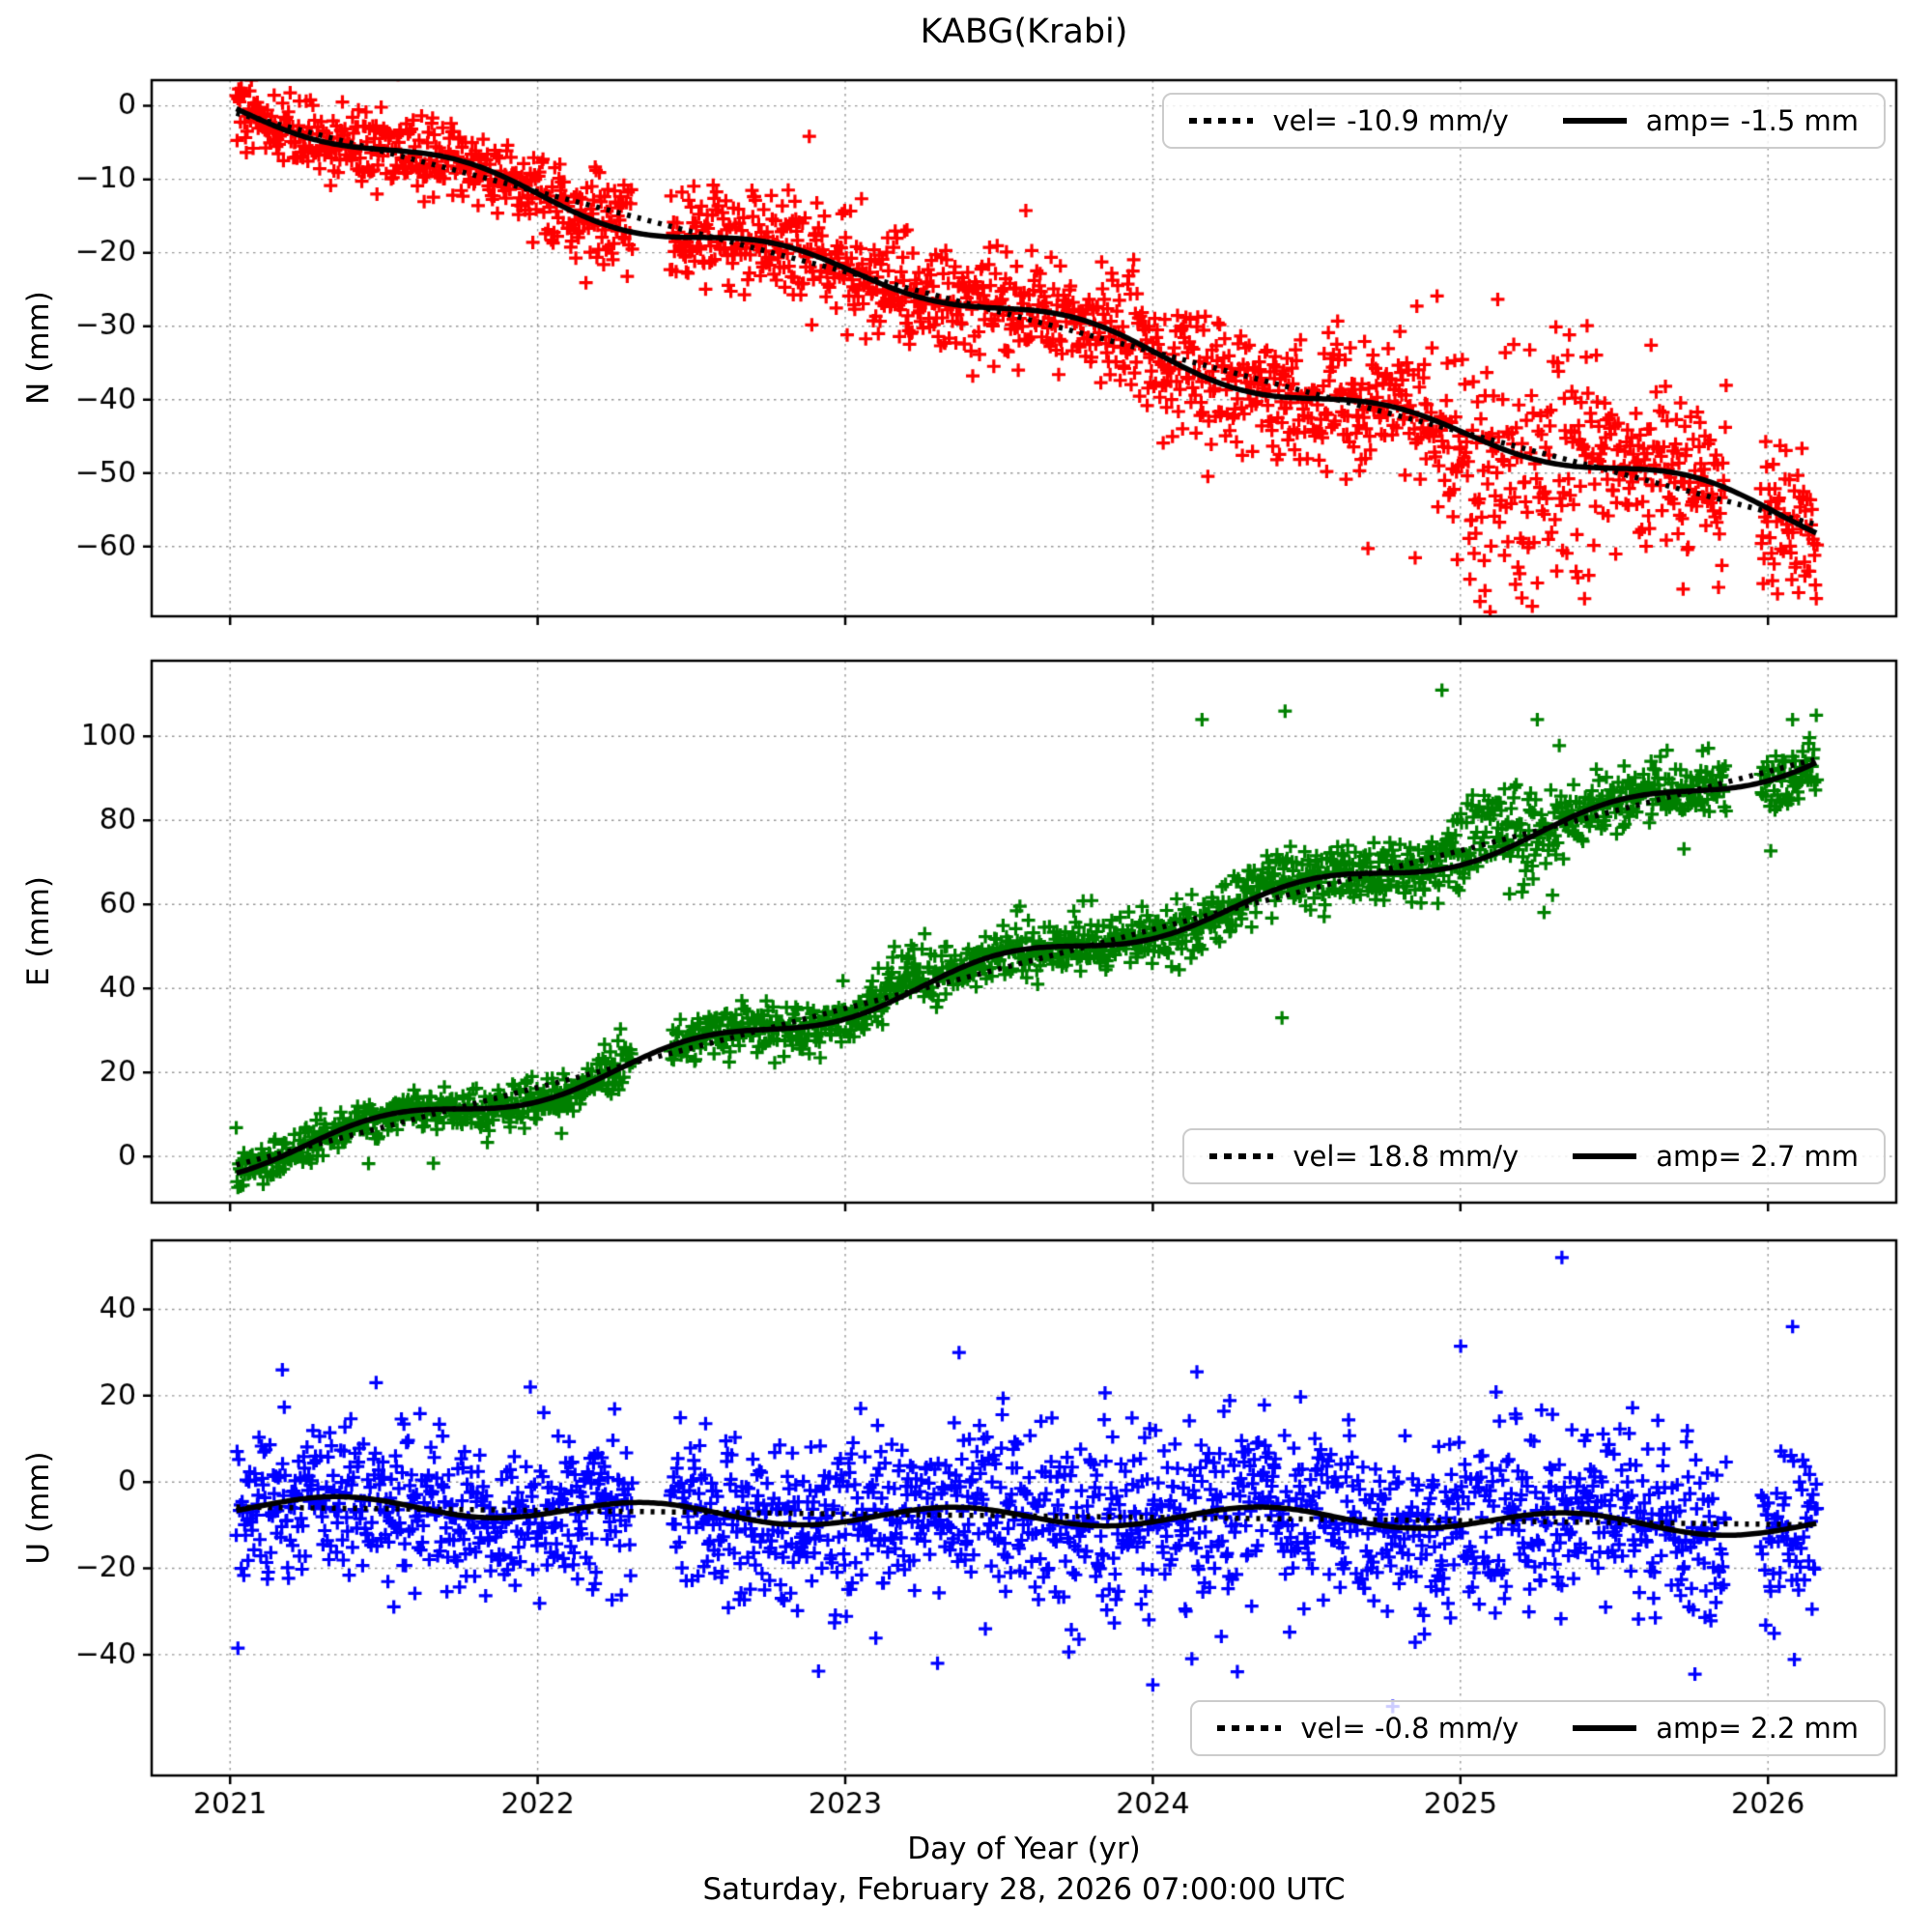 The width and height of the screenshot is (1932, 1932). What do you see at coordinates (1390, 120) in the screenshot?
I see `n-velocity-value: vel= -10.9 mm/y` at bounding box center [1390, 120].